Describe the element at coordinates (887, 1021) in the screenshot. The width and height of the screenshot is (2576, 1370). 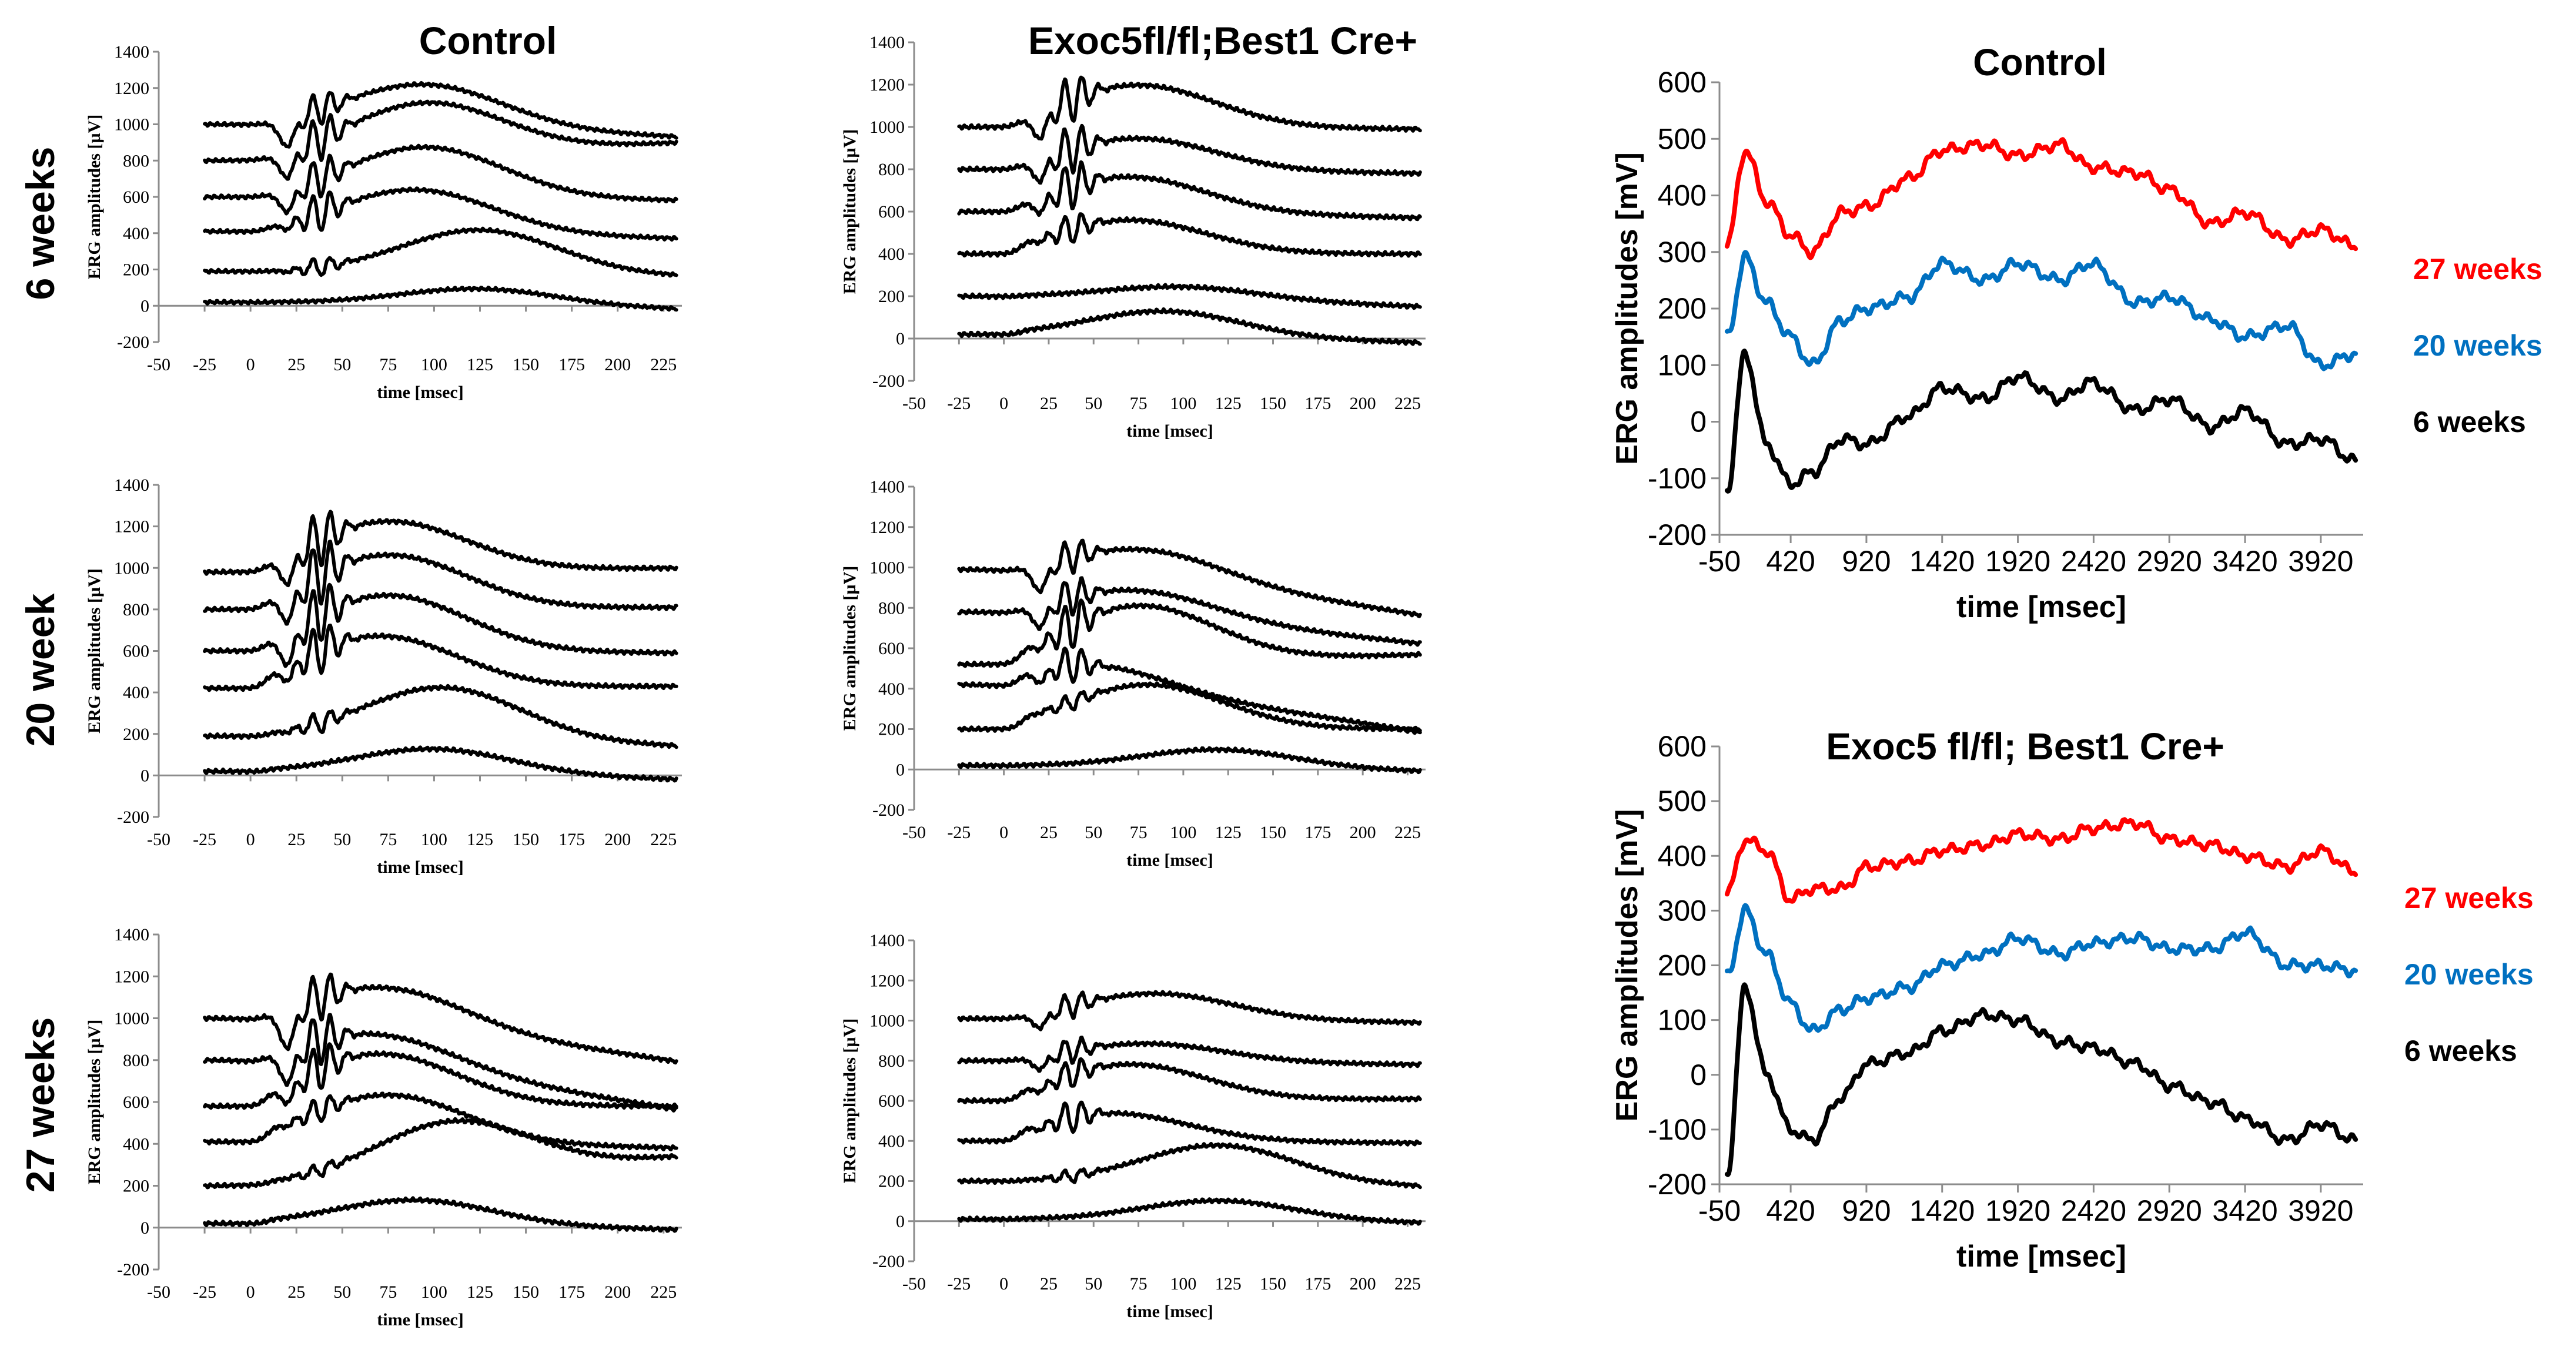
I see `y-tick-label: 1000` at that location.